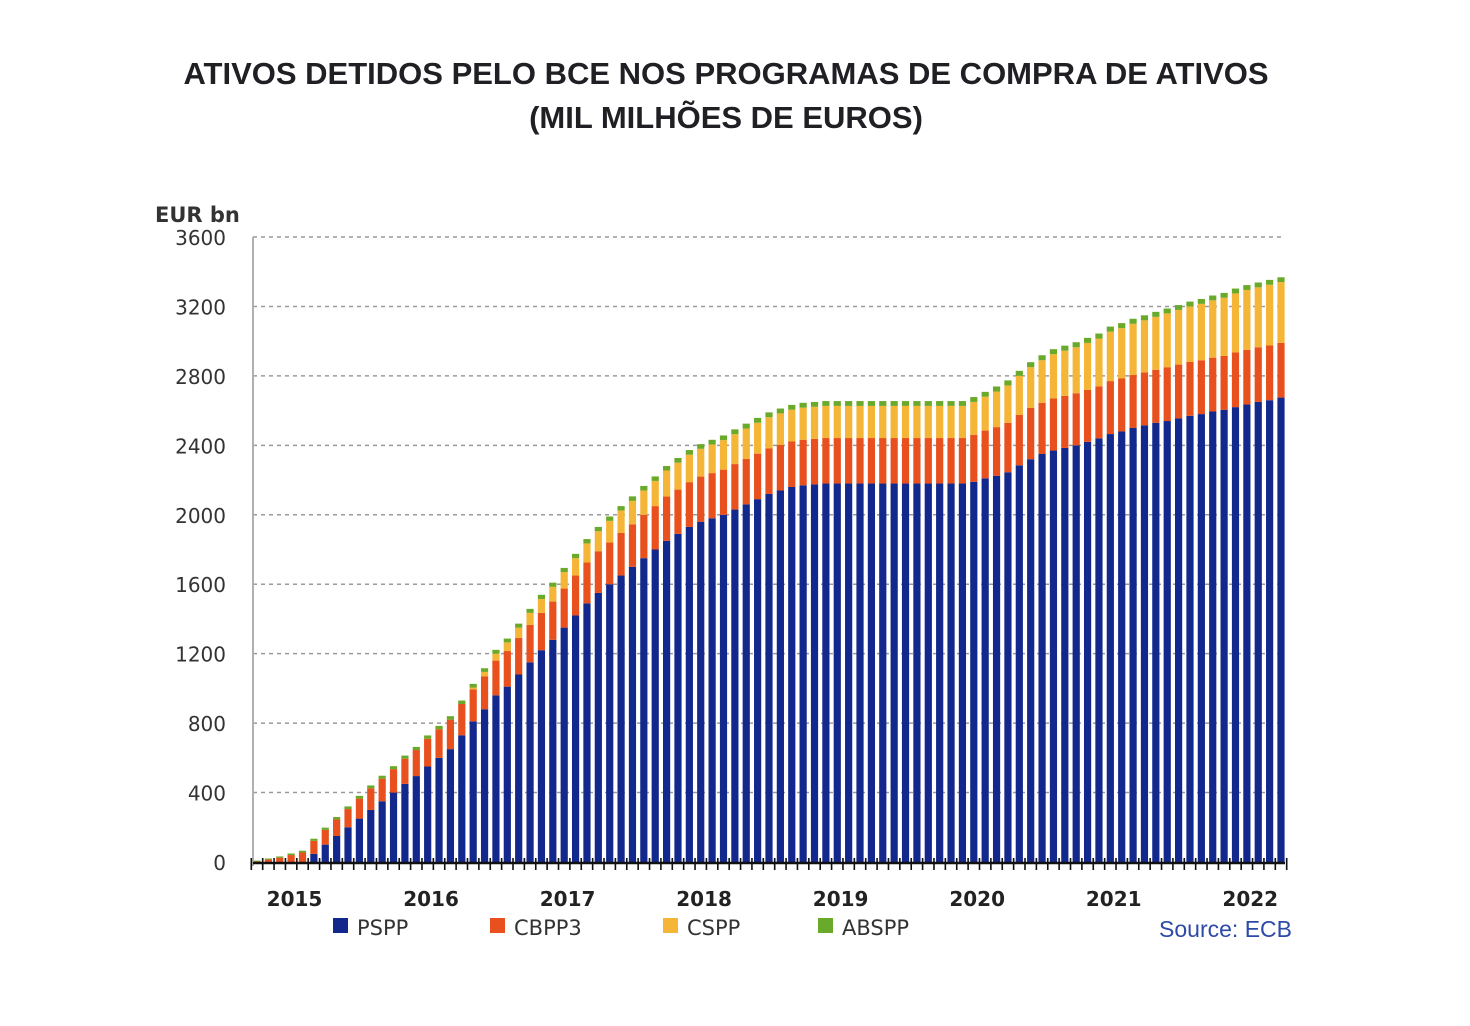  What do you see at coordinates (200, 238) in the screenshot?
I see `y-tick-label: 3600` at bounding box center [200, 238].